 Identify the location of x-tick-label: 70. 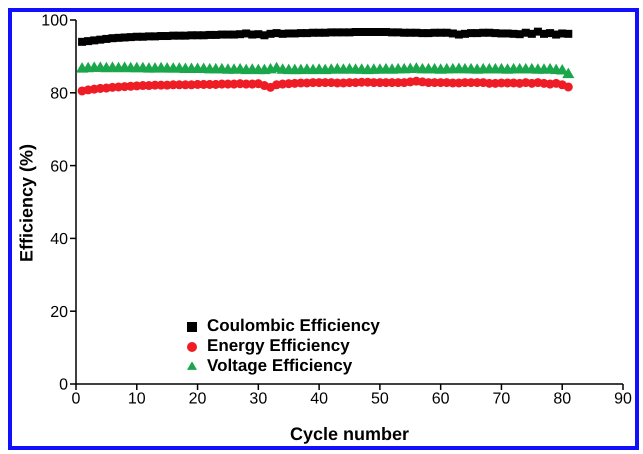
(501, 399).